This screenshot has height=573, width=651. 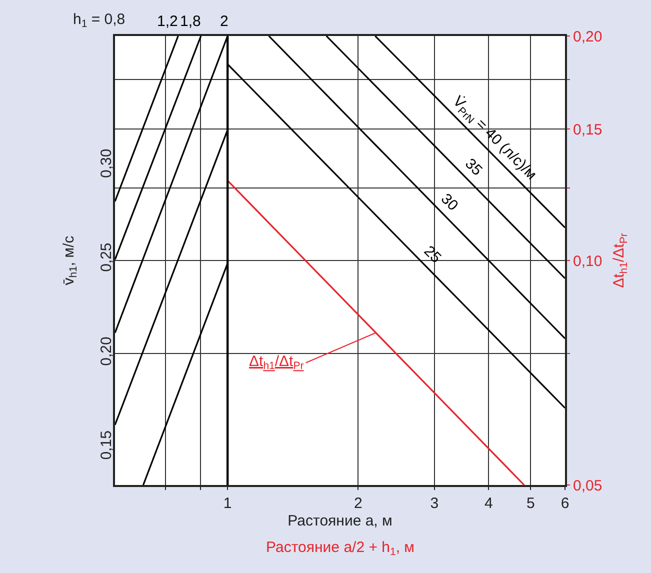 What do you see at coordinates (565, 503) in the screenshot?
I see `x-tick-label: 6` at bounding box center [565, 503].